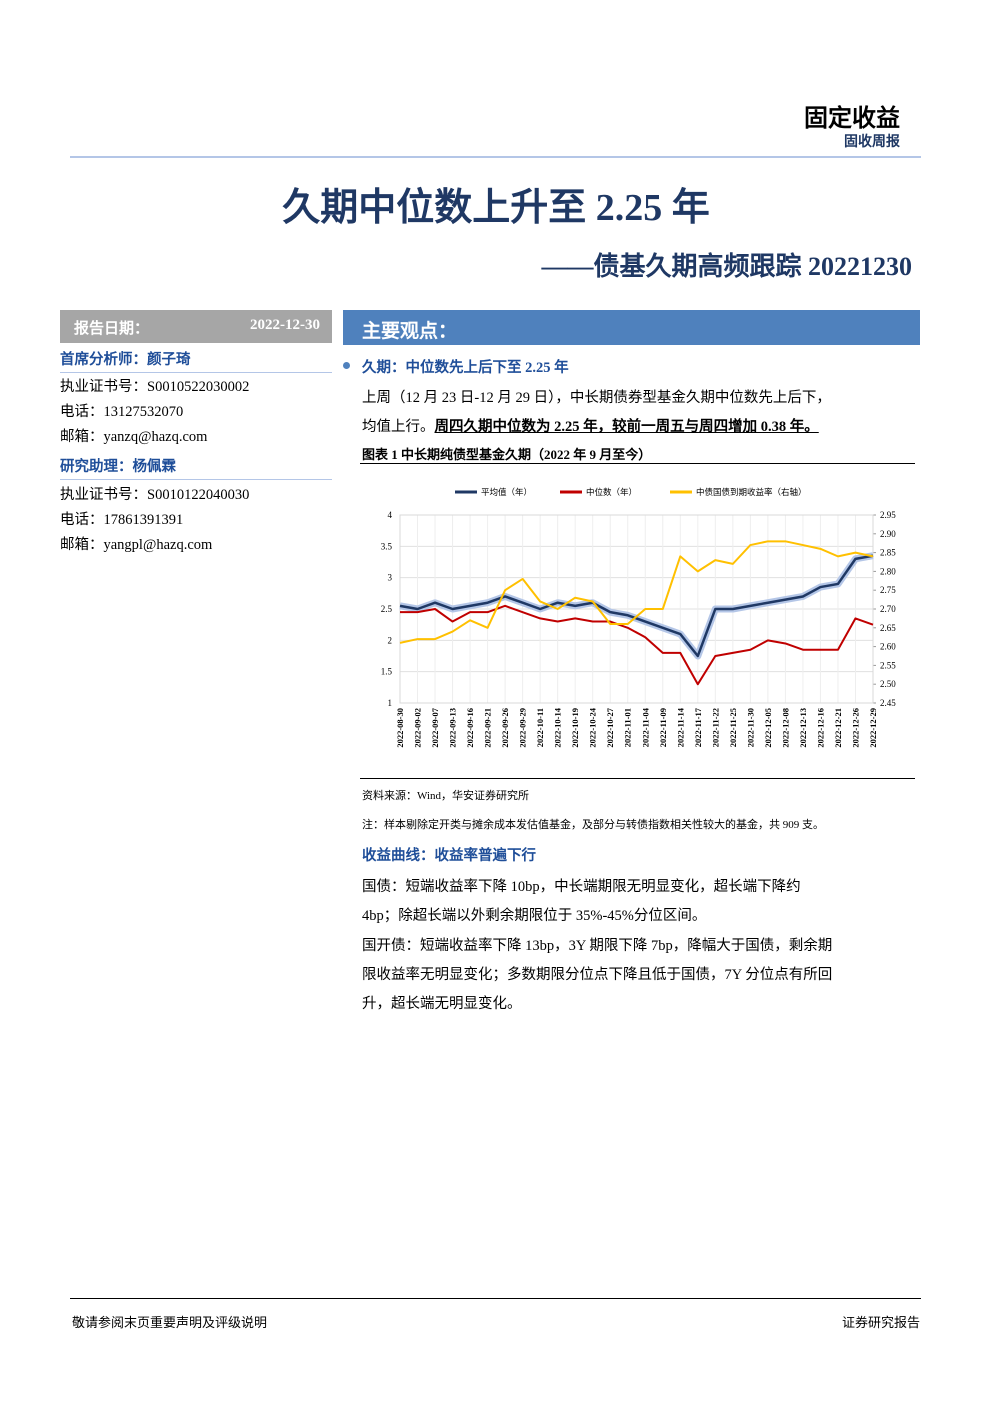 The width and height of the screenshot is (992, 1403). I want to click on y2-tick-label: 2.65, so click(888, 628).